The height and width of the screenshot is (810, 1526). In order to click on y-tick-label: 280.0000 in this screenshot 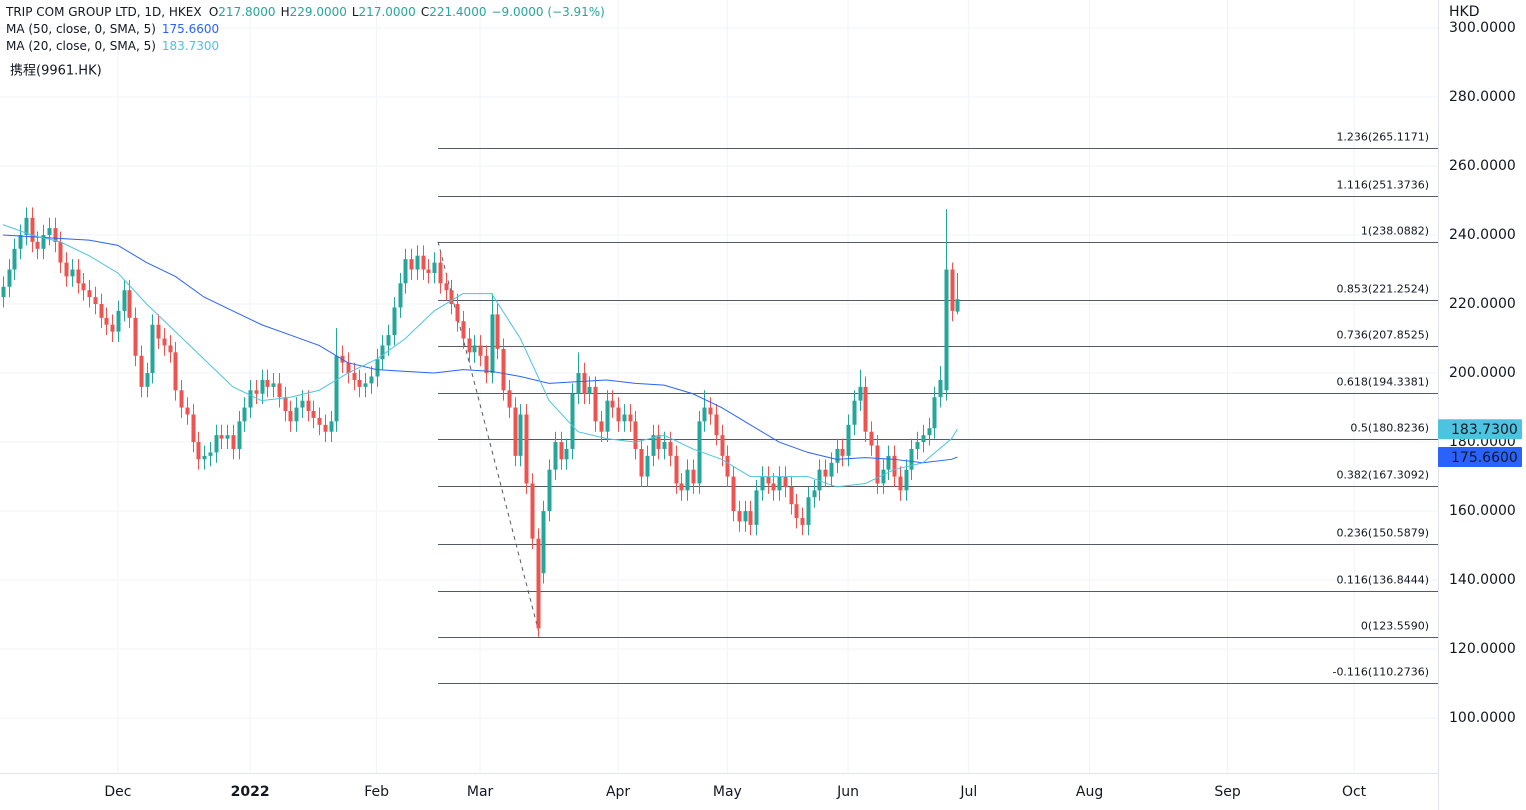, I will do `click(1482, 97)`.